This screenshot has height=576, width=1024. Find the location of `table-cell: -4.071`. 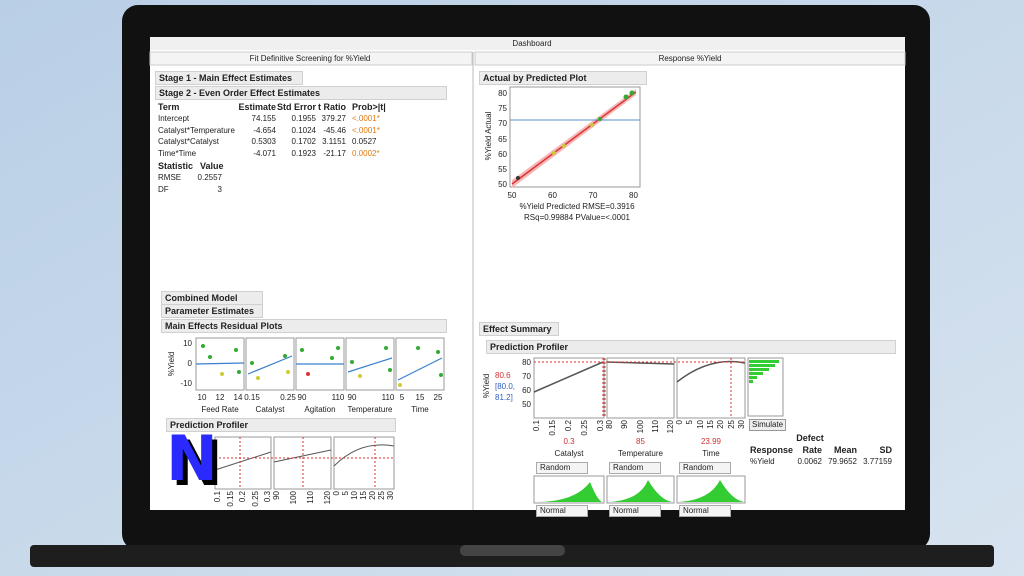

table-cell: -4.071 is located at coordinates (264, 153).